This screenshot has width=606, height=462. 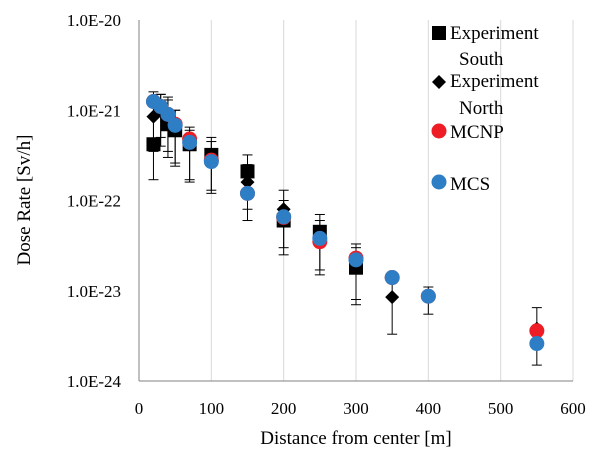 I want to click on x-tick-label: 600, so click(x=573, y=408).